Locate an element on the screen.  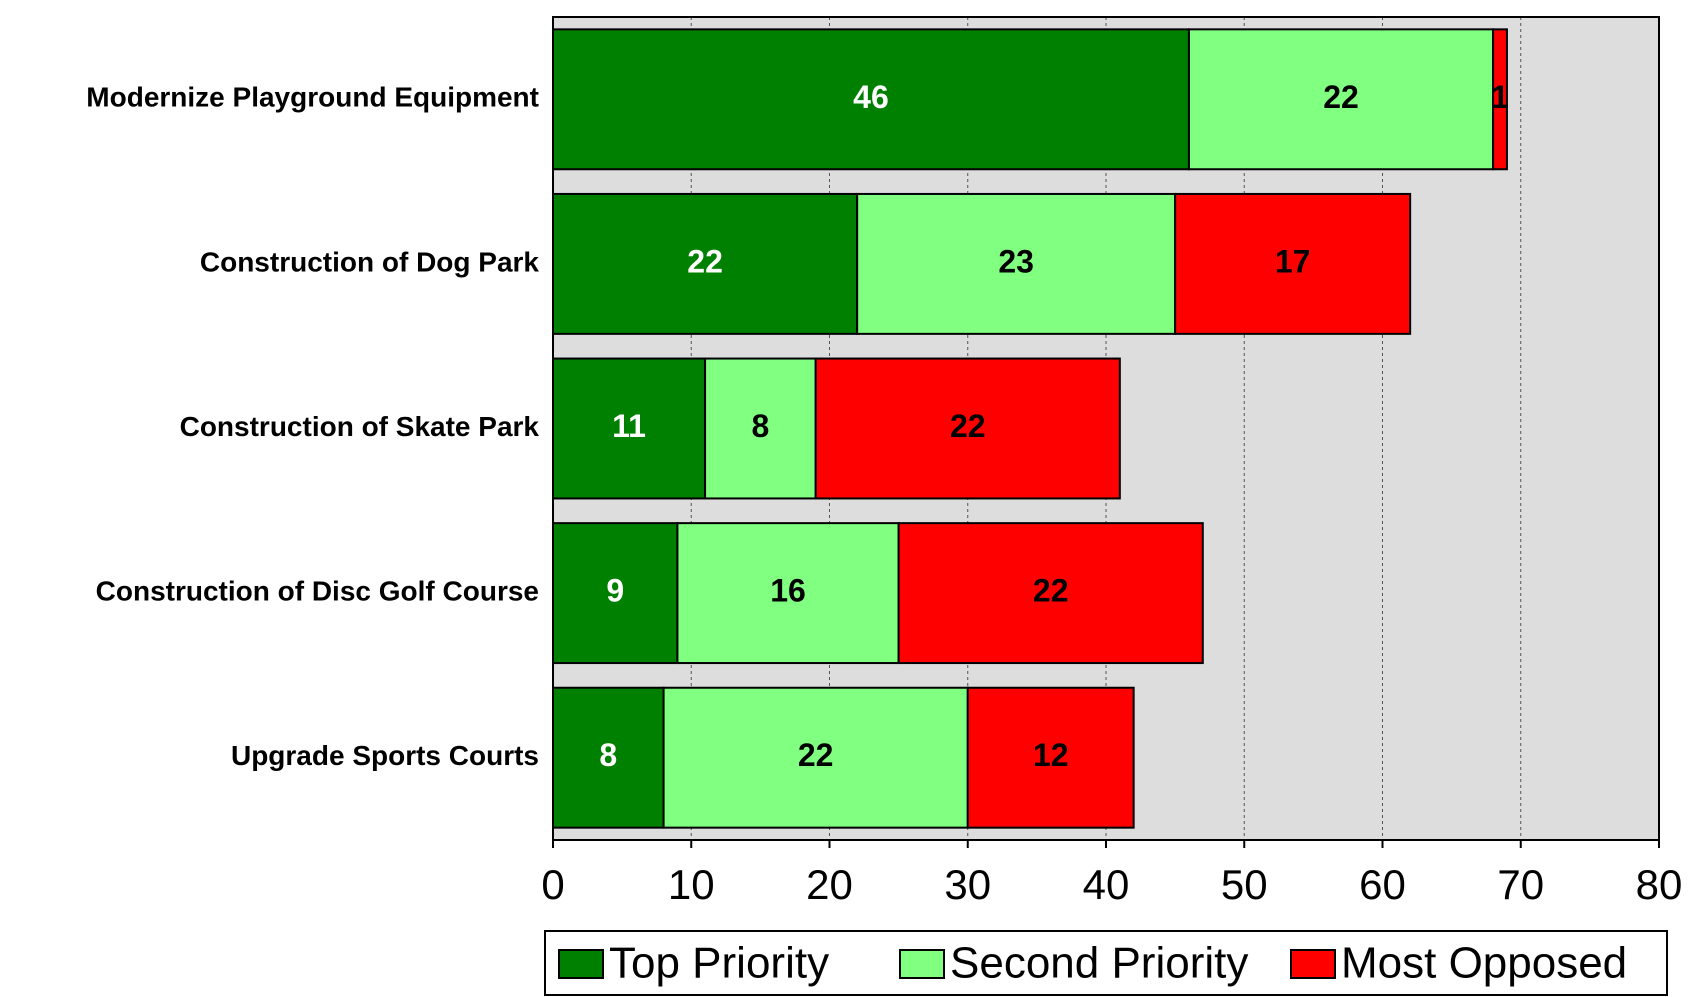
x-tick-label: 60 is located at coordinates (1382, 884).